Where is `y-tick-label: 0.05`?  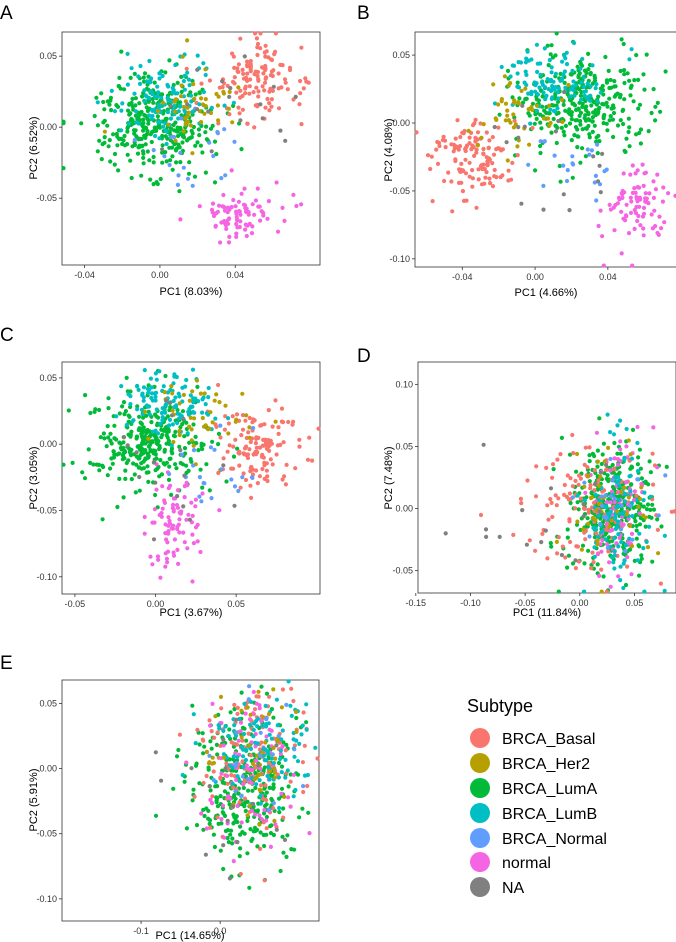
y-tick-label: 0.05 is located at coordinates (404, 446).